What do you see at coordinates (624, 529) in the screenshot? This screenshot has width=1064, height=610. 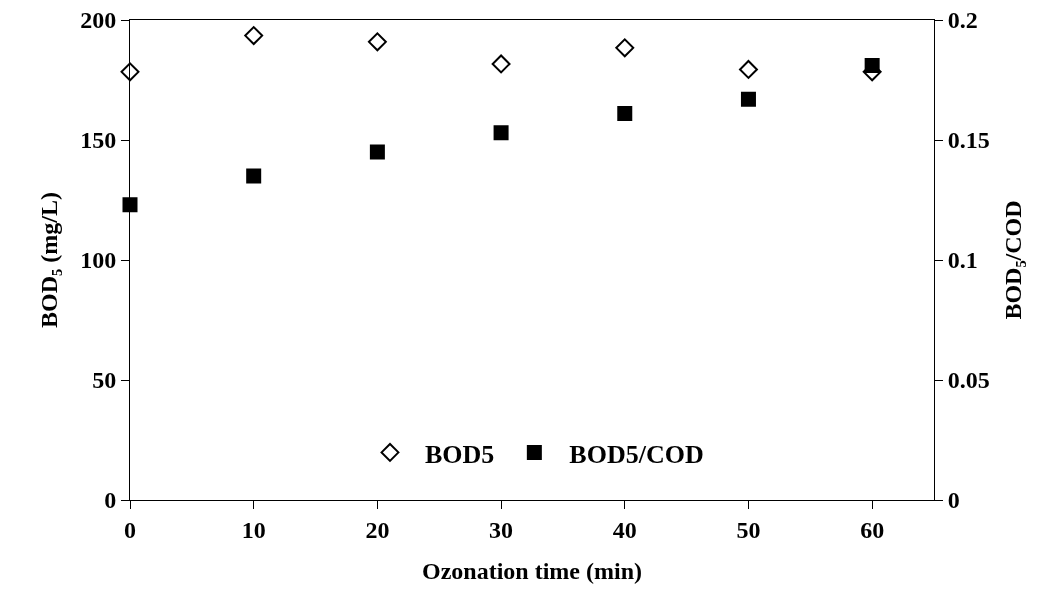 I see `x-tick-label: 40` at bounding box center [624, 529].